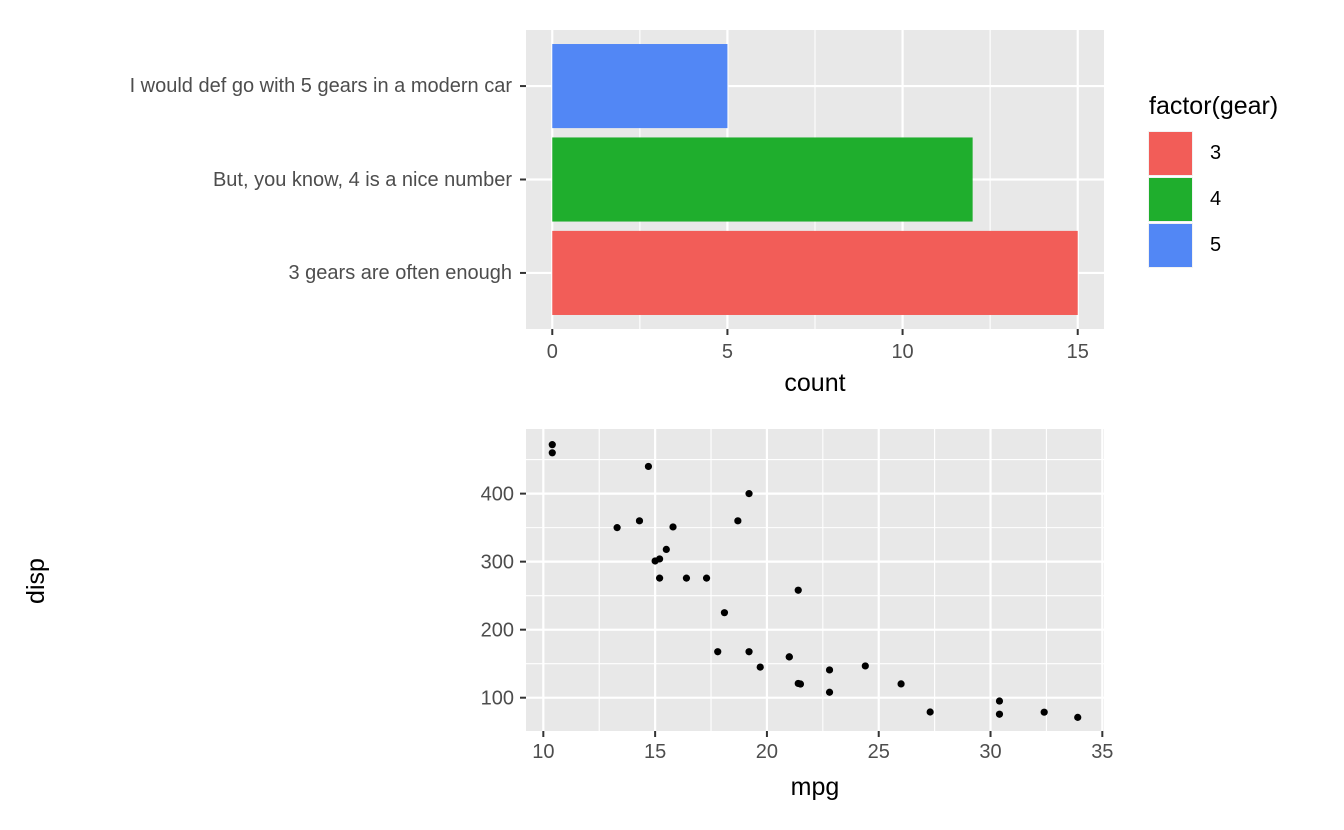  I want to click on bar-x-tick-label: 10, so click(902, 352).